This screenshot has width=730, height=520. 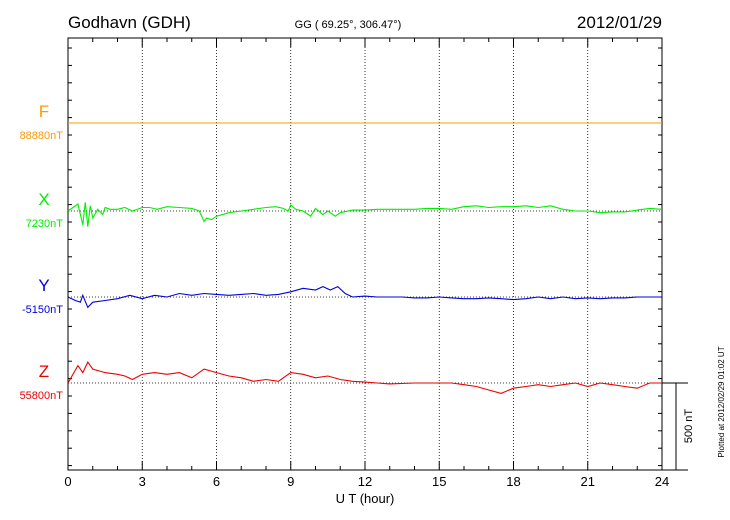 What do you see at coordinates (43, 285) in the screenshot?
I see `series-name-y: Y` at bounding box center [43, 285].